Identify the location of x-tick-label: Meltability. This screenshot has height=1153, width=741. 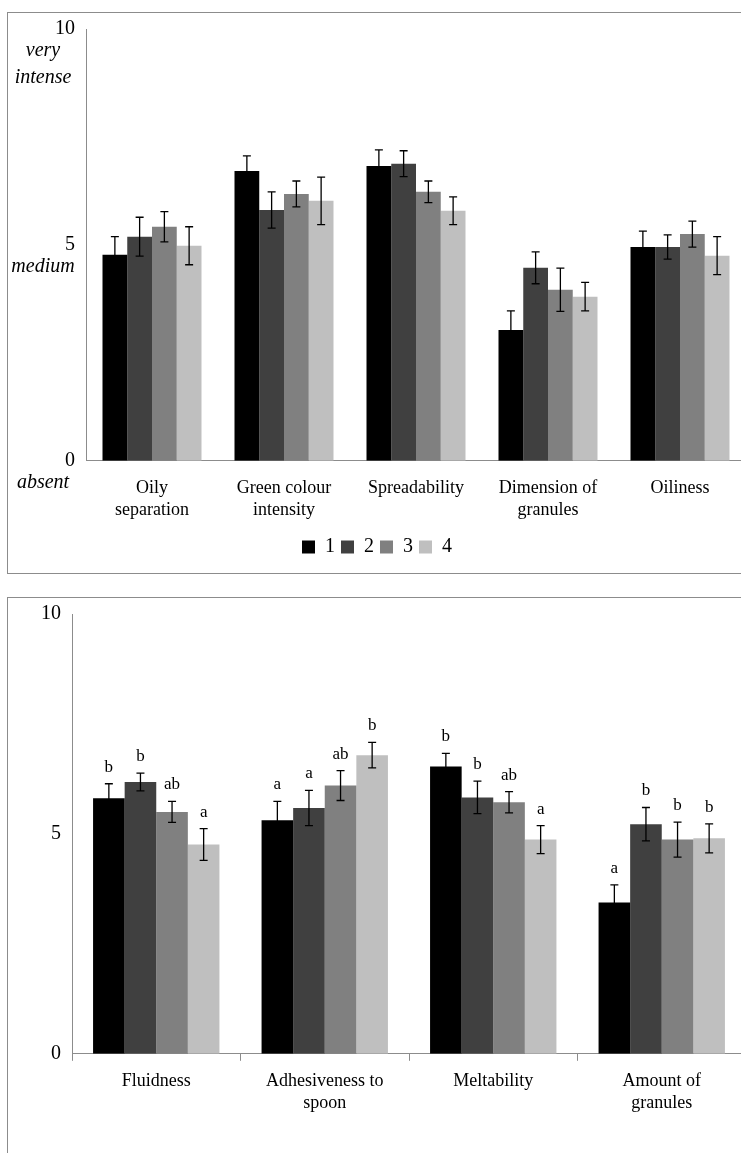
(493, 1080).